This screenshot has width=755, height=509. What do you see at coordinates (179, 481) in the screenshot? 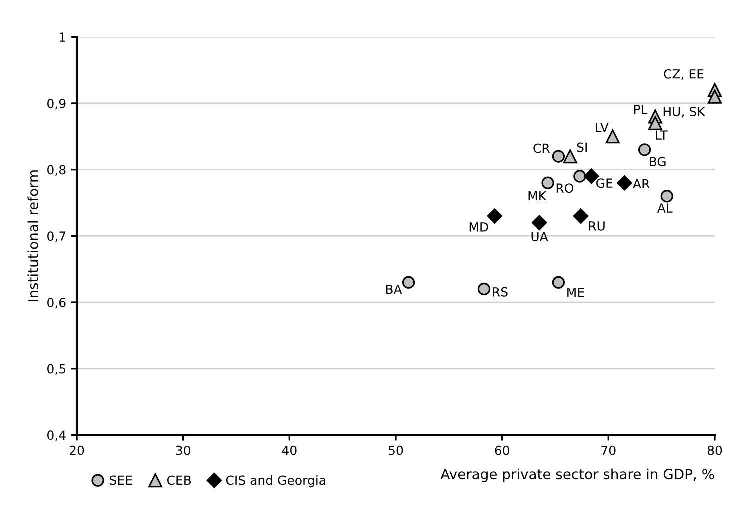
I see `legend-label: CEB` at bounding box center [179, 481].